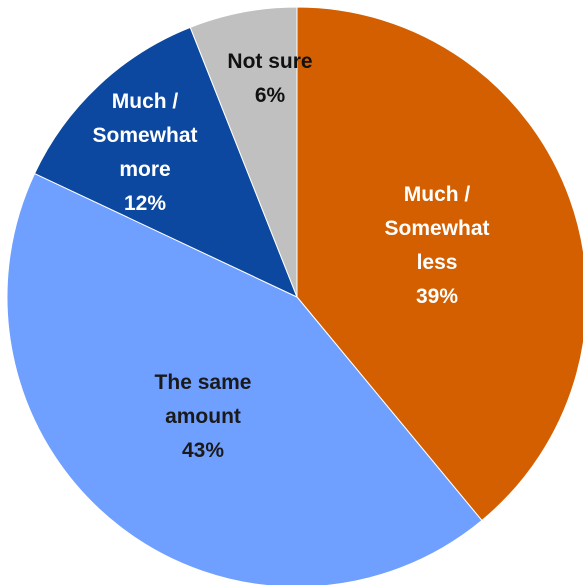  What do you see at coordinates (270, 95) in the screenshot?
I see `slice-value-label: 6%` at bounding box center [270, 95].